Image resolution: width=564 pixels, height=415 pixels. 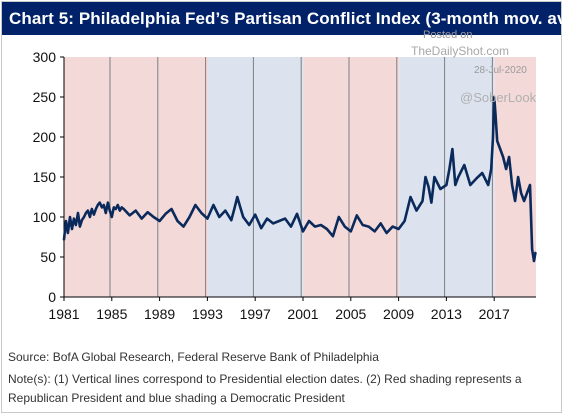 What do you see at coordinates (45, 137) in the screenshot?
I see `y-tick-label-4: 200` at bounding box center [45, 137].